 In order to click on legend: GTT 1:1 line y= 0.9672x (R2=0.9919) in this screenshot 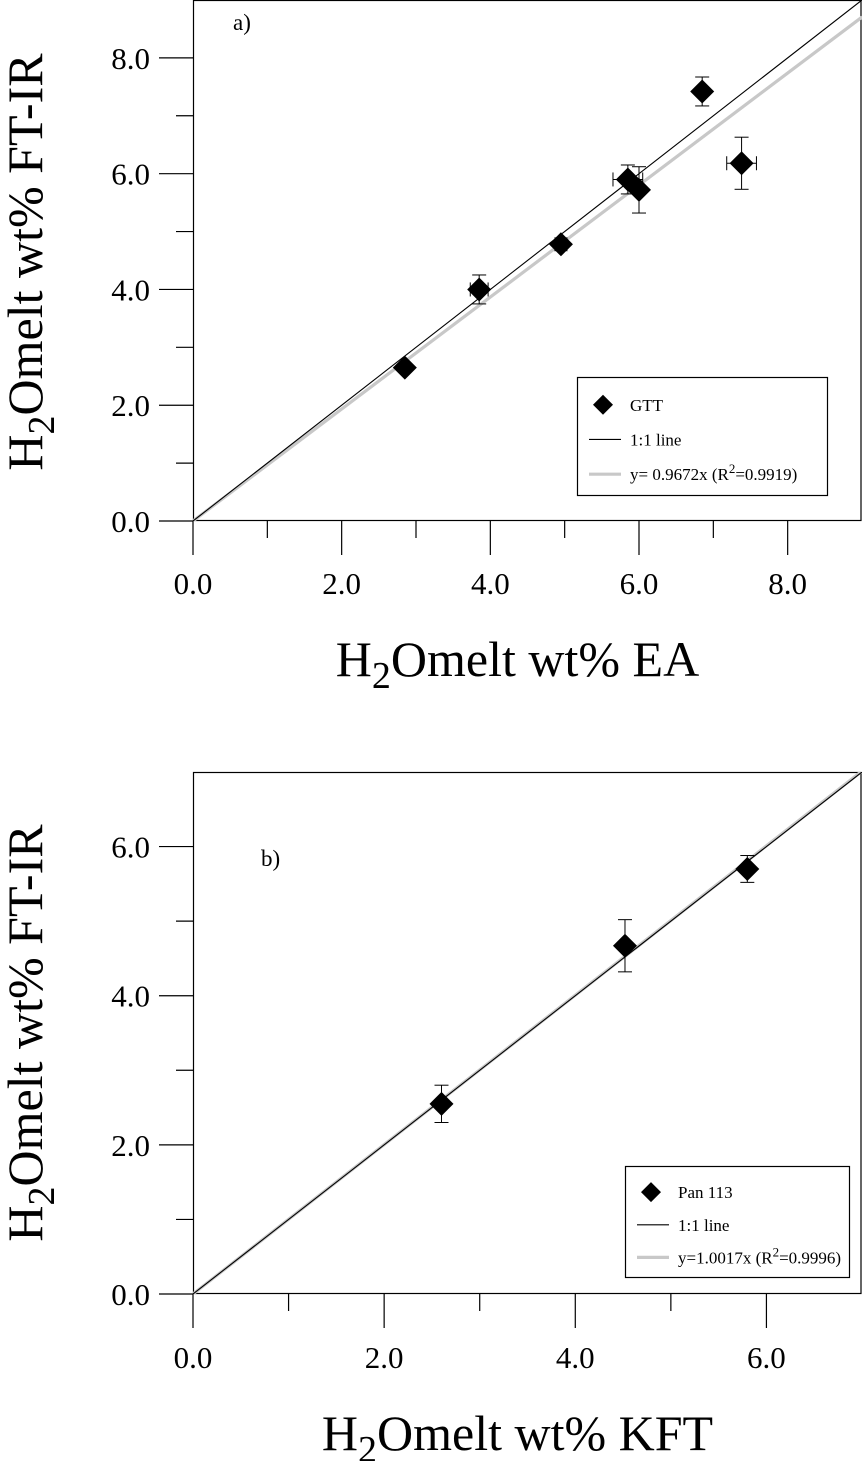, I will do `click(702, 436)`.